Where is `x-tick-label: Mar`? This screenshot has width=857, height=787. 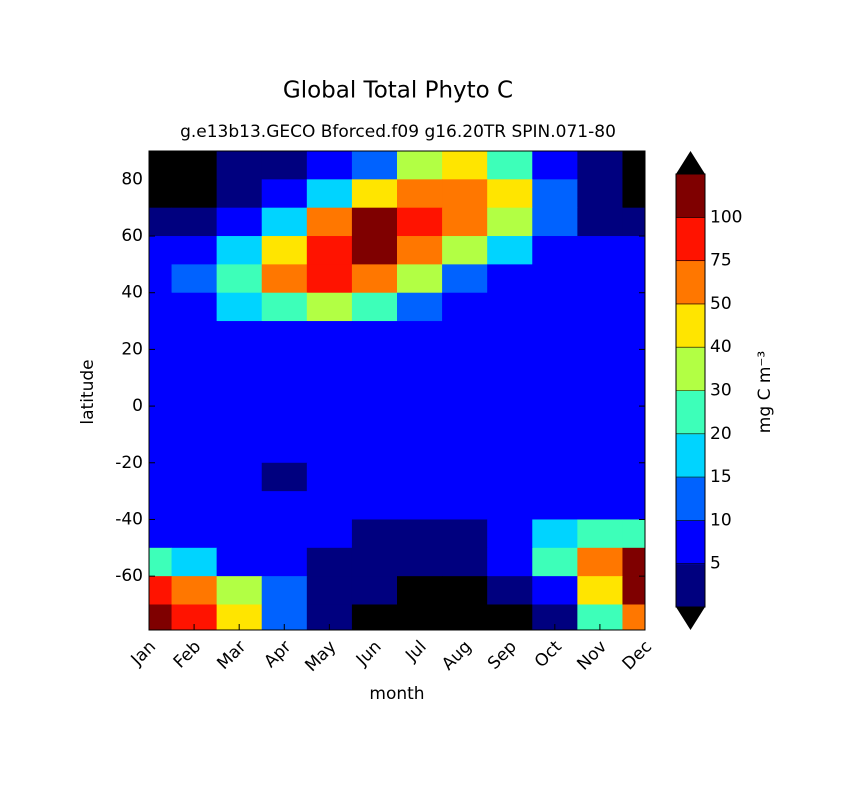
x-tick-label: Mar is located at coordinates (231, 655).